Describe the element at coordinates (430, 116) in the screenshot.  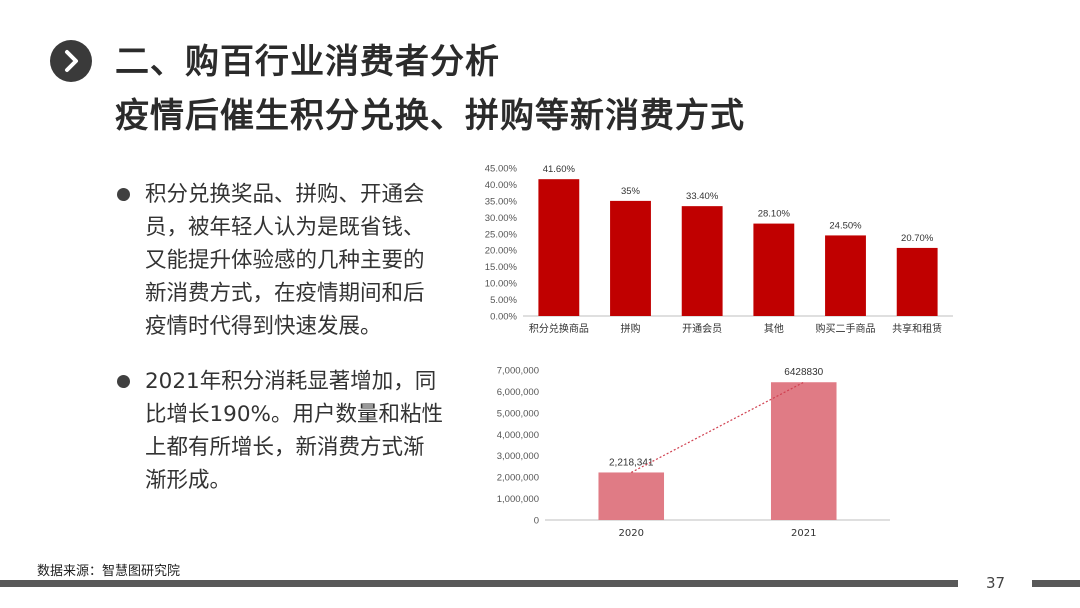
I see `slide-title-line2: 疫情后催生积分兑换、拼购等新消费方式` at that location.